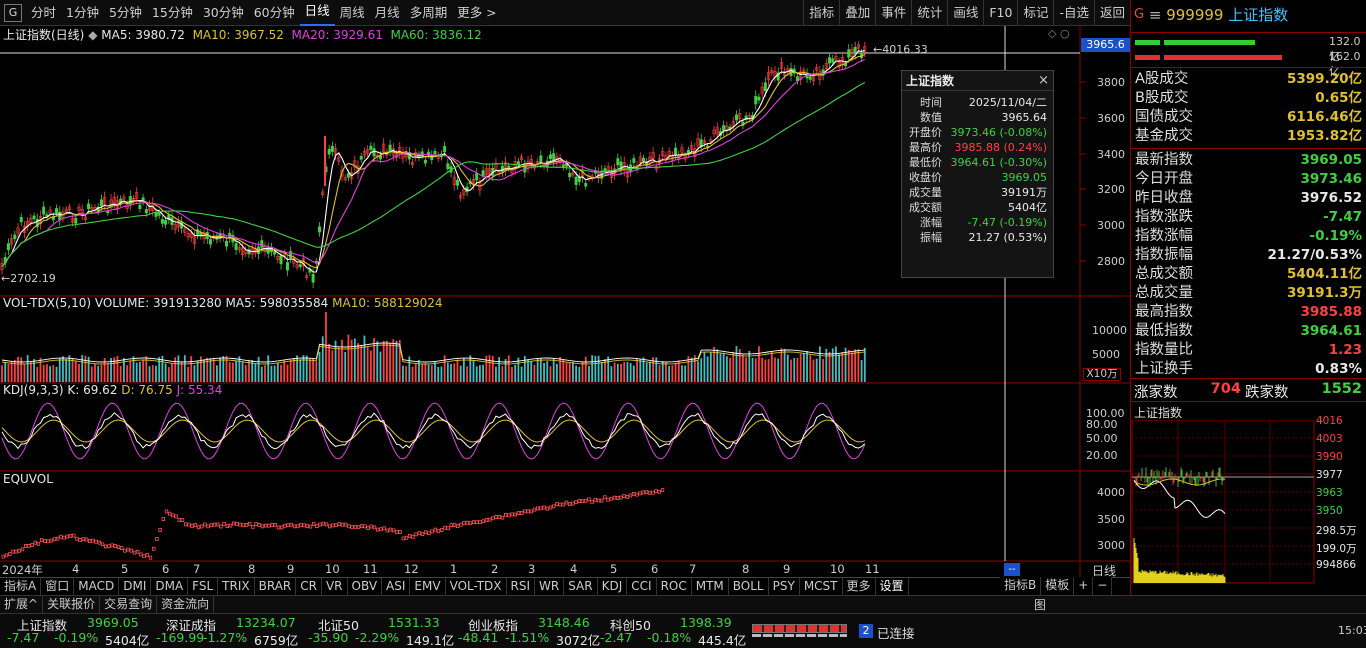 The image size is (1366, 648). What do you see at coordinates (1248, 502) in the screenshot?
I see `intraday-mini-chart` at bounding box center [1248, 502].